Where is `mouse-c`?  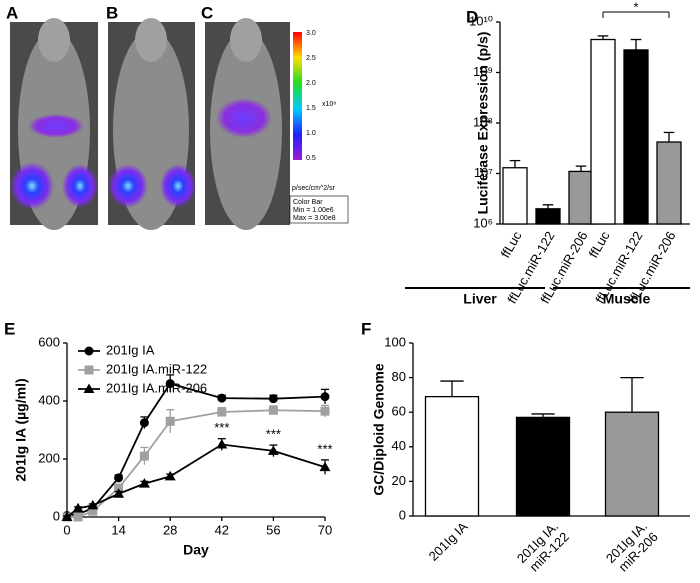
mouse-c is located at coordinates (247, 124).